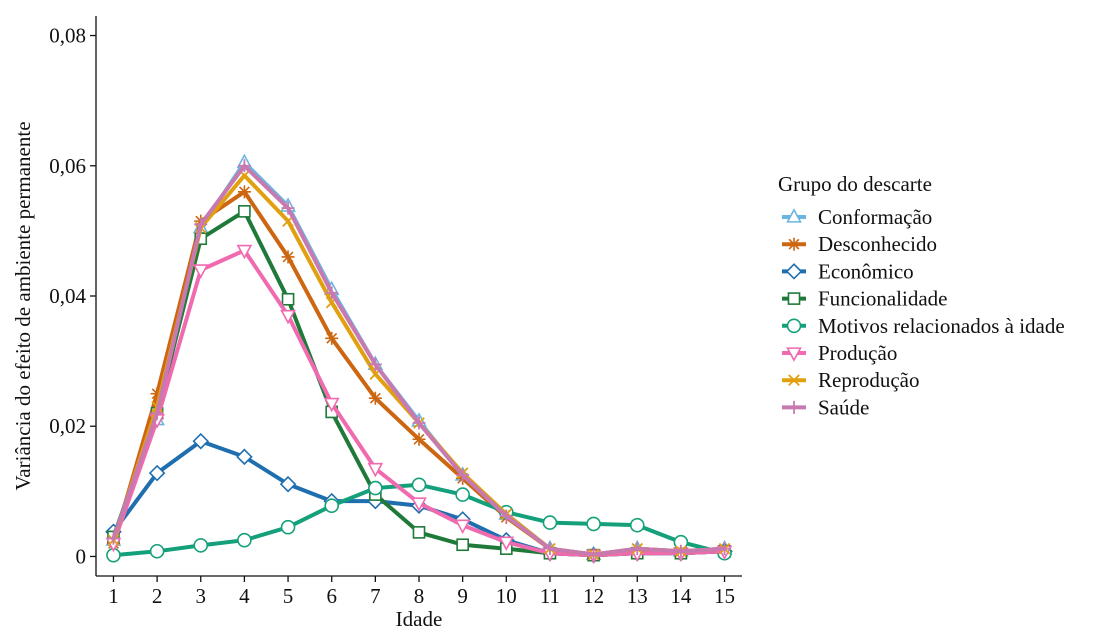  Describe the element at coordinates (67, 426) in the screenshot. I see `y-tick-label: 0,02` at that location.